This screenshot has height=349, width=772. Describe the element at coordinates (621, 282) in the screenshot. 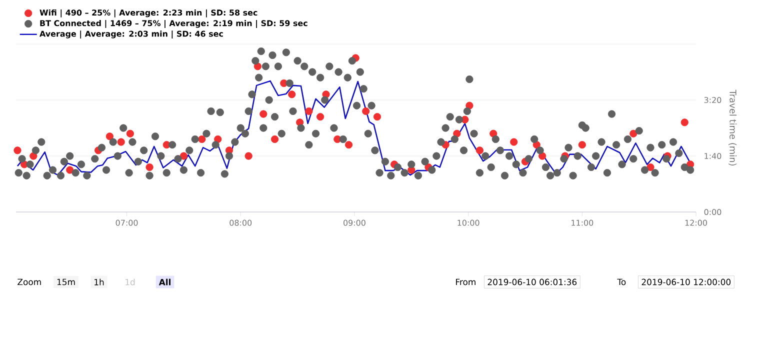

I see `text: To` at that location.